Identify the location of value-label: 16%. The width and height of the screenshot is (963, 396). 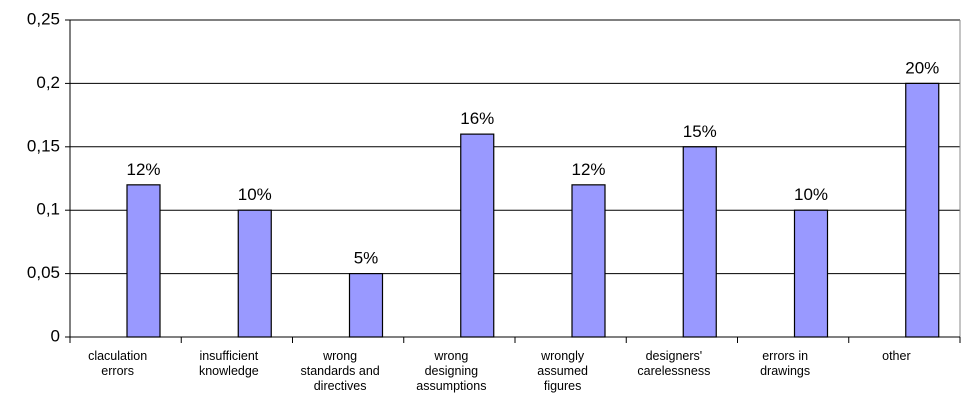
(477, 118).